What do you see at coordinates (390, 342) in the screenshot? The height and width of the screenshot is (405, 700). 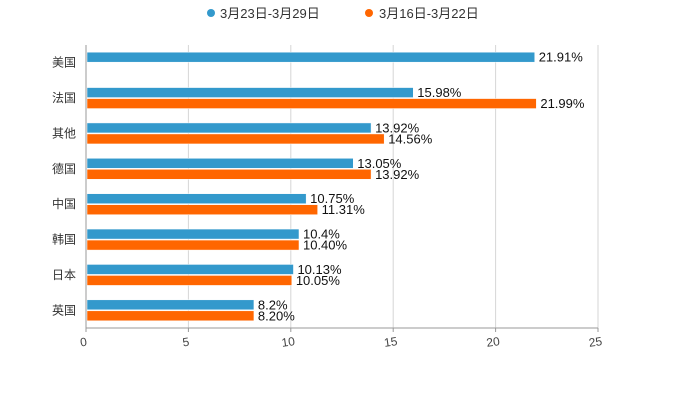 I see `x-tick-label-15: 15` at bounding box center [390, 342].